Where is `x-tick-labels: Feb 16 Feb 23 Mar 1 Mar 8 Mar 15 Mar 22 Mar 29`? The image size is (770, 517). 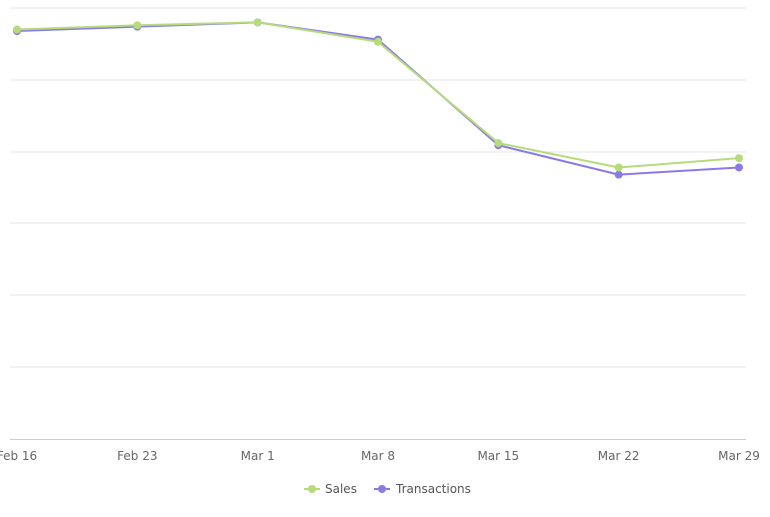 x-tick-labels: Feb 16 Feb 23 Mar 1 Mar 8 Mar 15 Mar 22 Mar 29 is located at coordinates (380, 456).